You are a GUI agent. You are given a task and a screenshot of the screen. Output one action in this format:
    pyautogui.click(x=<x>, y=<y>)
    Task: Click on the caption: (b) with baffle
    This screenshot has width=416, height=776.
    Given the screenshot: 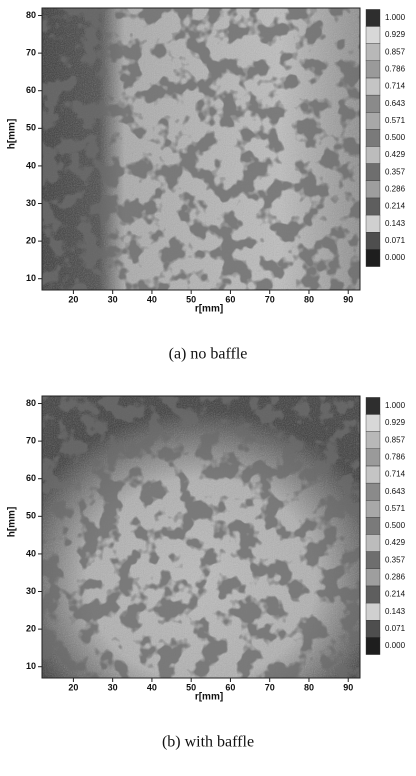 What is the action you would take?
    pyautogui.click(x=208, y=742)
    